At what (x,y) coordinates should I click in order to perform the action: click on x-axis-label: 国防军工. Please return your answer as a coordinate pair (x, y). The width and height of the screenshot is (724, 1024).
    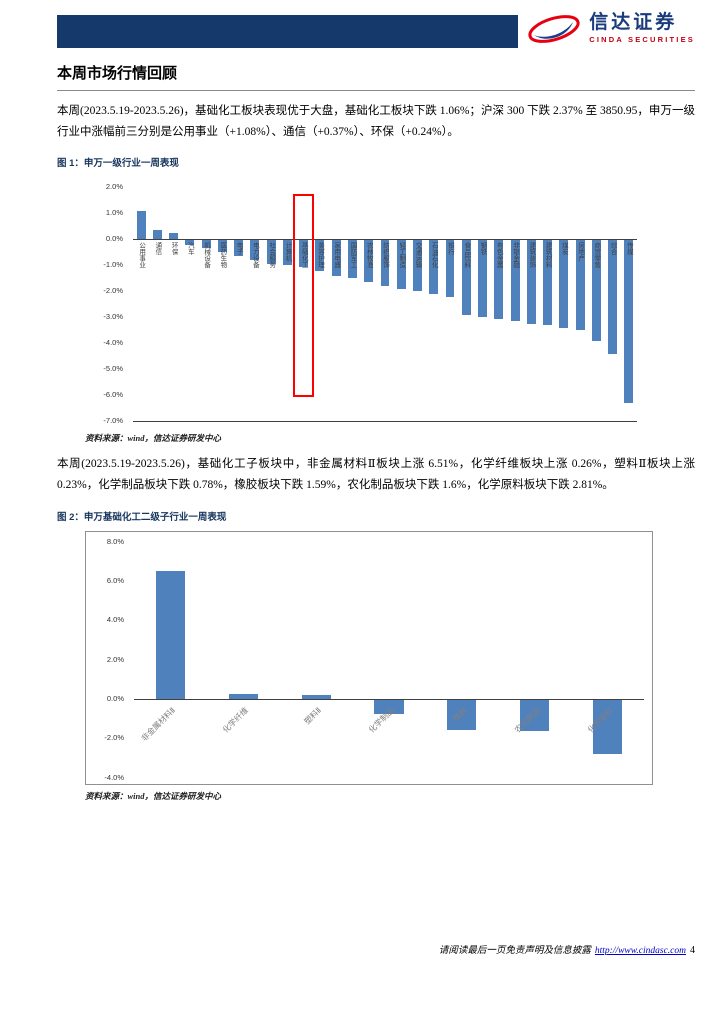
    Looking at the image, I should click on (352, 255).